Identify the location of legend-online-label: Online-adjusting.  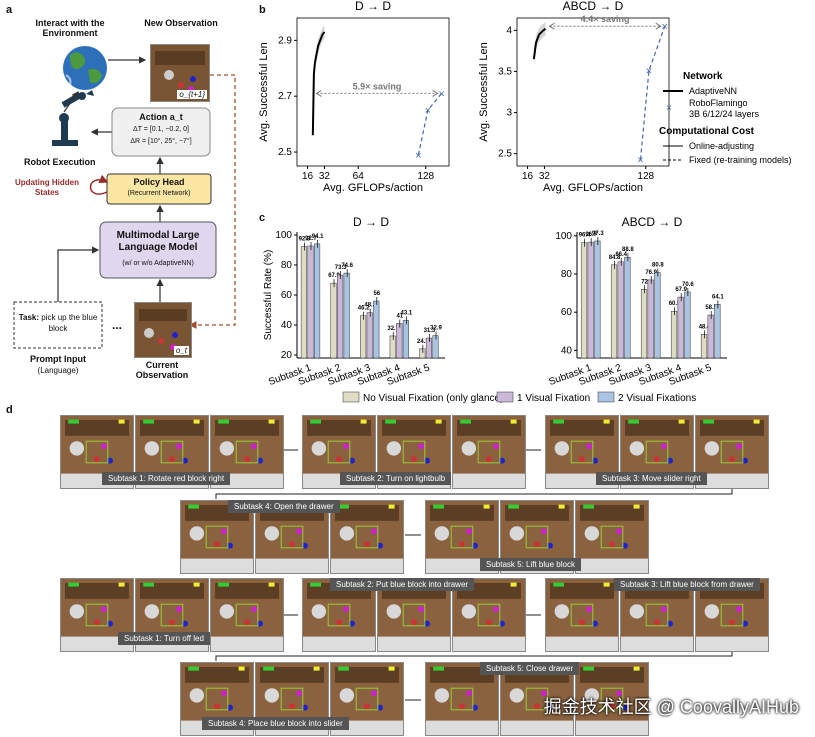
(721, 146).